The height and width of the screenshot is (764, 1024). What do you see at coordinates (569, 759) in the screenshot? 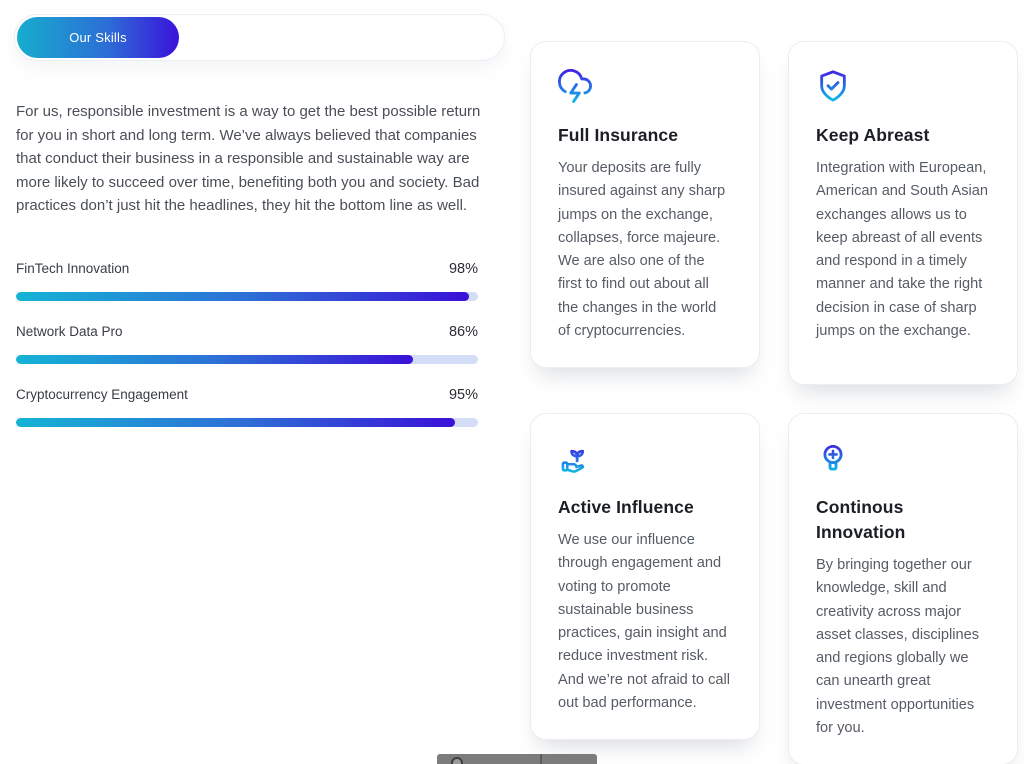
I see `bottom-toolbar-right-button` at bounding box center [569, 759].